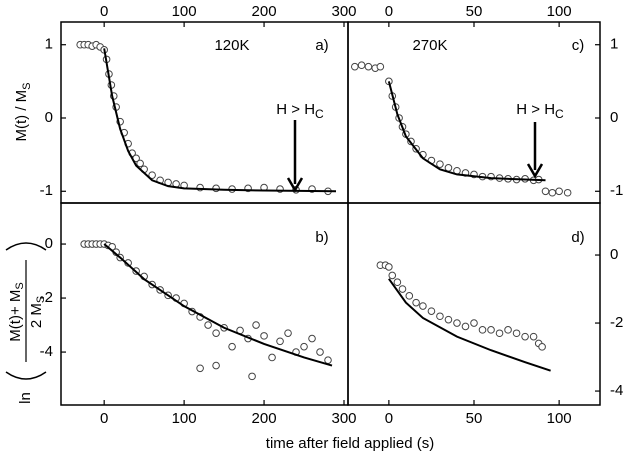 The width and height of the screenshot is (631, 461). What do you see at coordinates (25, 398) in the screenshot?
I see `y-axis-label-ln: ln` at bounding box center [25, 398].